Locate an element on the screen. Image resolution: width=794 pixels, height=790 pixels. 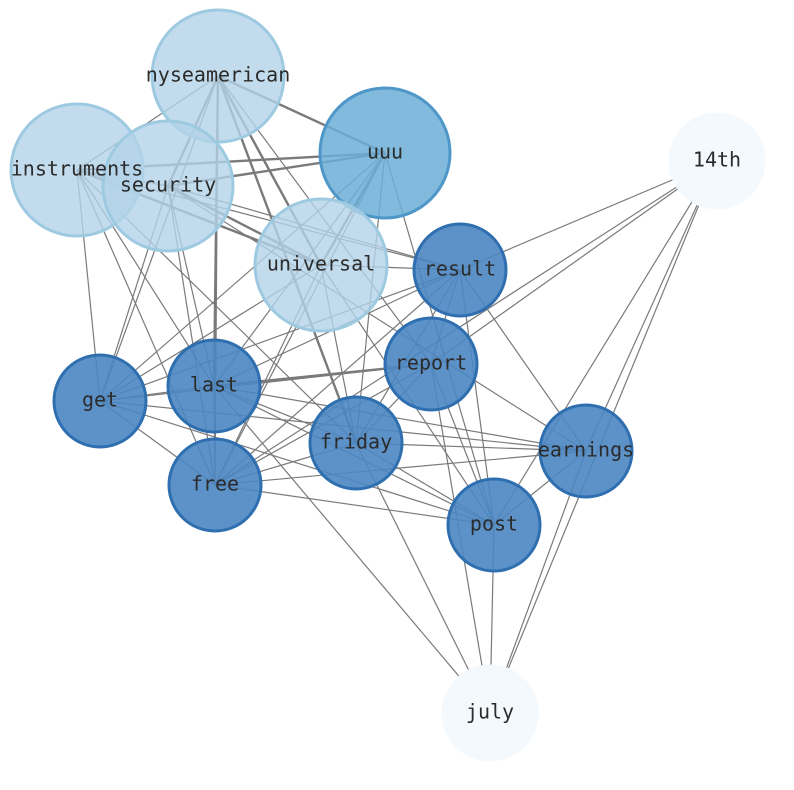
node-label: friday is located at coordinates (356, 442).